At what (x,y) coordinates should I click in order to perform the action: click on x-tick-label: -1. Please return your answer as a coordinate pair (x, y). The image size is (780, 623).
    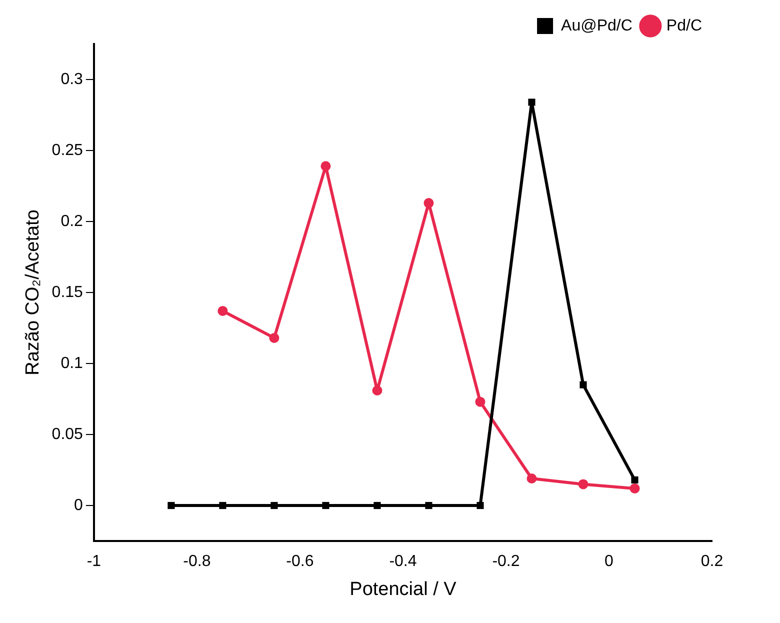
    Looking at the image, I should click on (94, 561).